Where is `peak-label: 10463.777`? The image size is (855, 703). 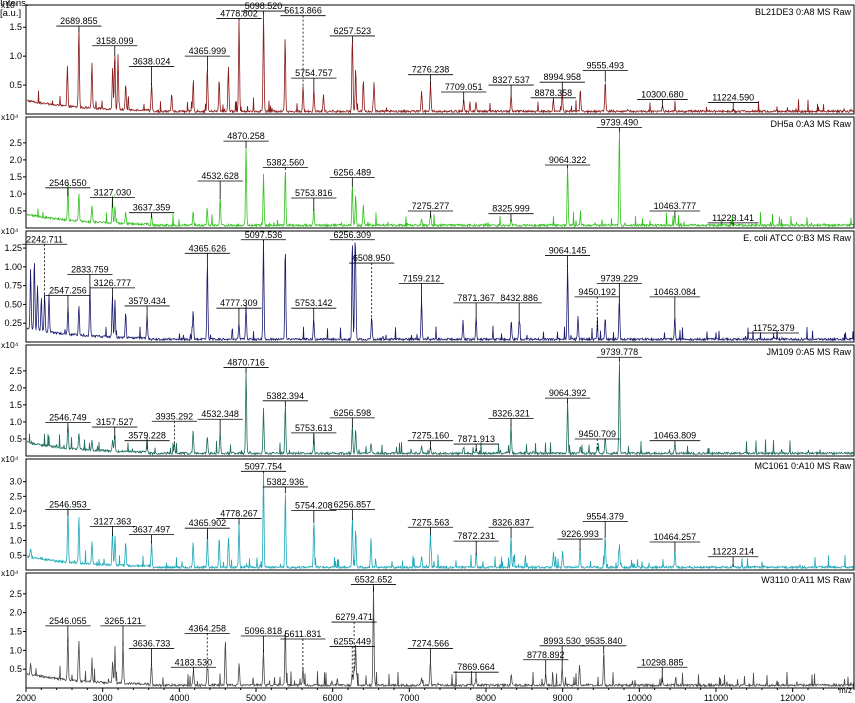 peak-label: 10463.777 is located at coordinates (675, 206).